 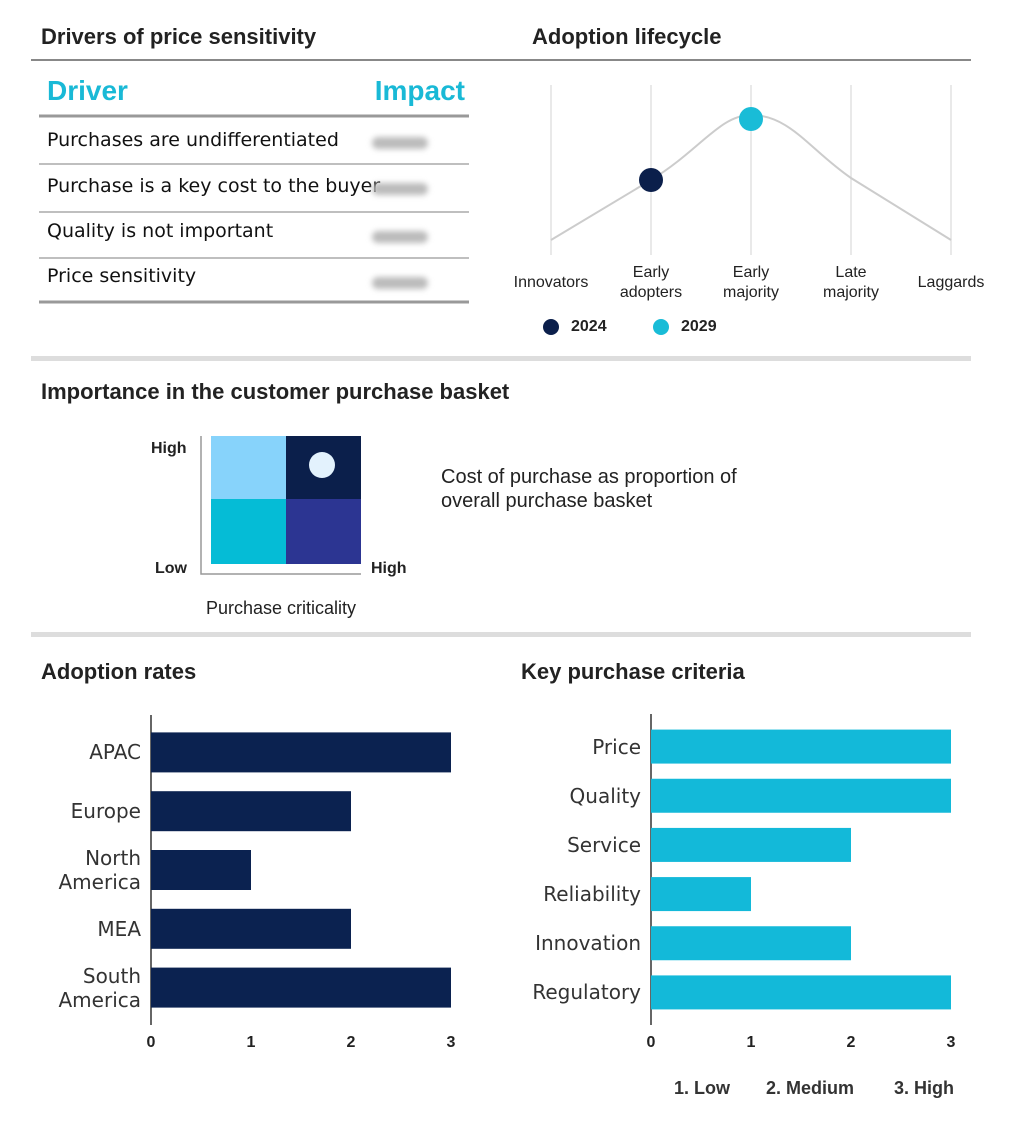 I want to click on quadrant-axes, so click(x=280, y=505).